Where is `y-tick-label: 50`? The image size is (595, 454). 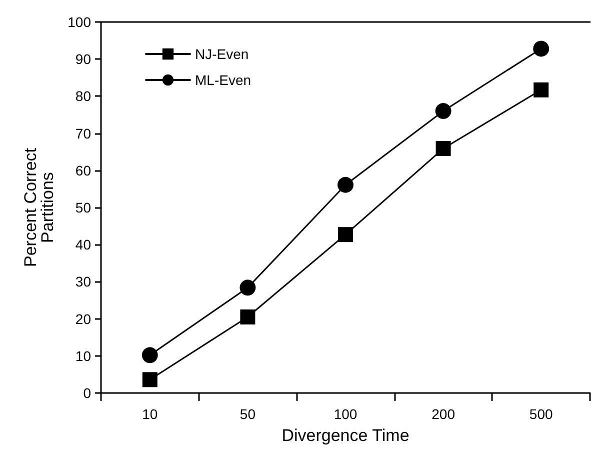
y-tick-label: 50 is located at coordinates (83, 208).